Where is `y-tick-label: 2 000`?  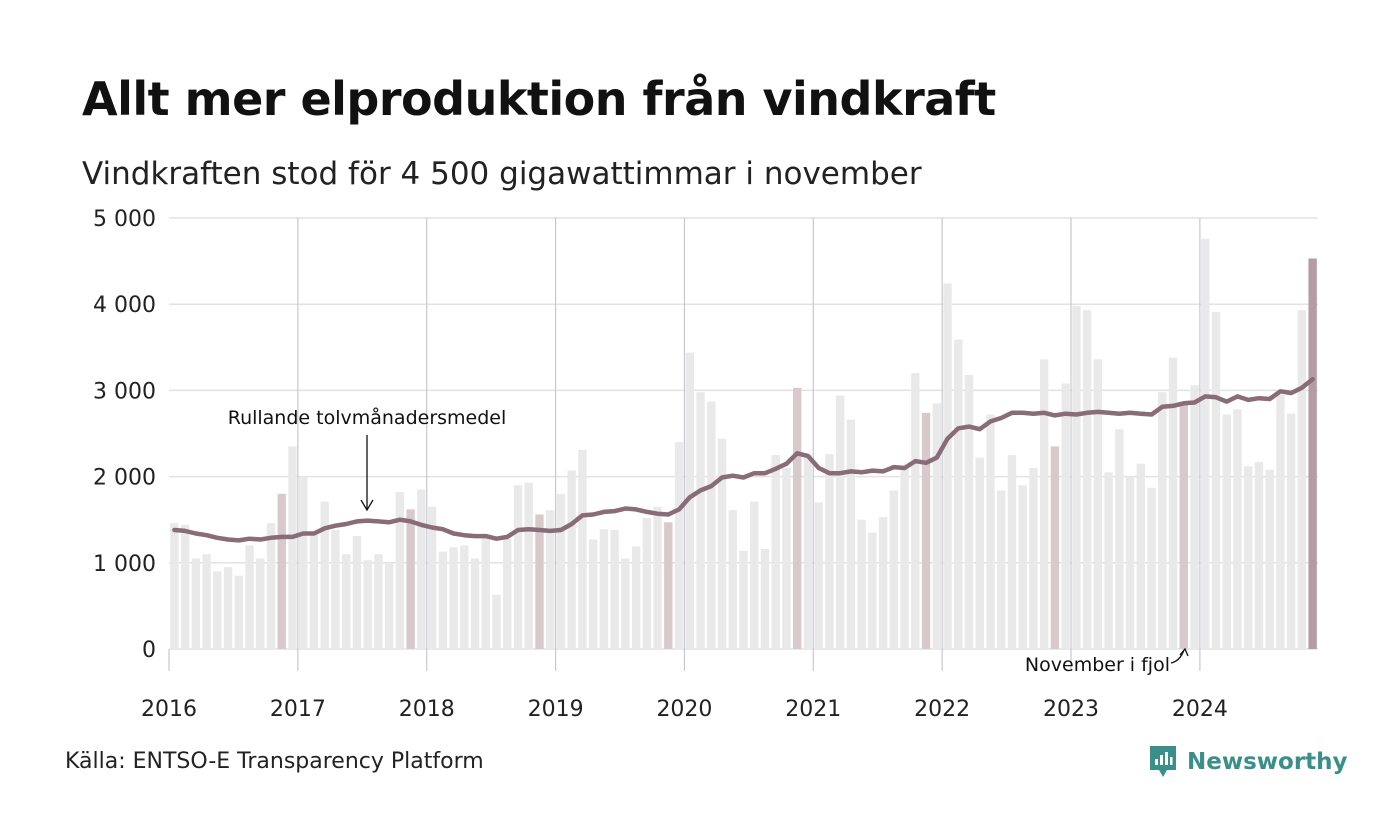 y-tick-label: 2 000 is located at coordinates (124, 478).